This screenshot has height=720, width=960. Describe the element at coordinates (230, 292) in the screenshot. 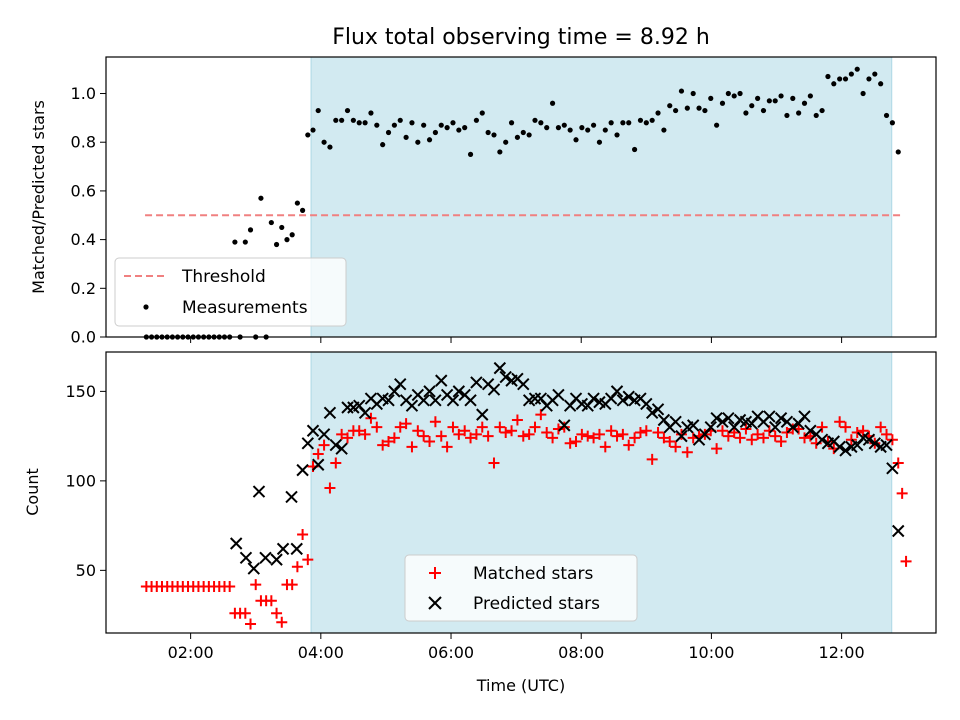

I see `ratio-legend-box` at that location.